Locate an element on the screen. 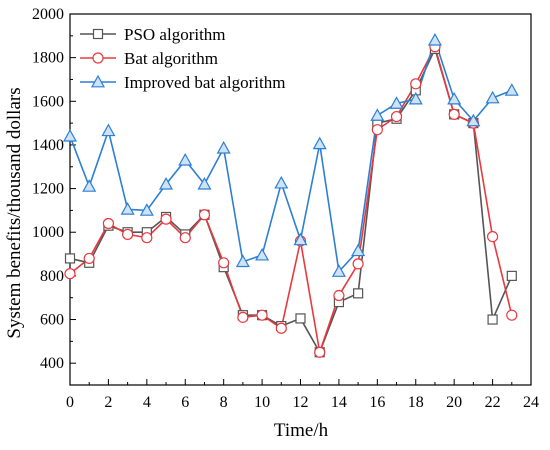 The image size is (550, 450). y-tick-label: 2000 is located at coordinates (48, 14).